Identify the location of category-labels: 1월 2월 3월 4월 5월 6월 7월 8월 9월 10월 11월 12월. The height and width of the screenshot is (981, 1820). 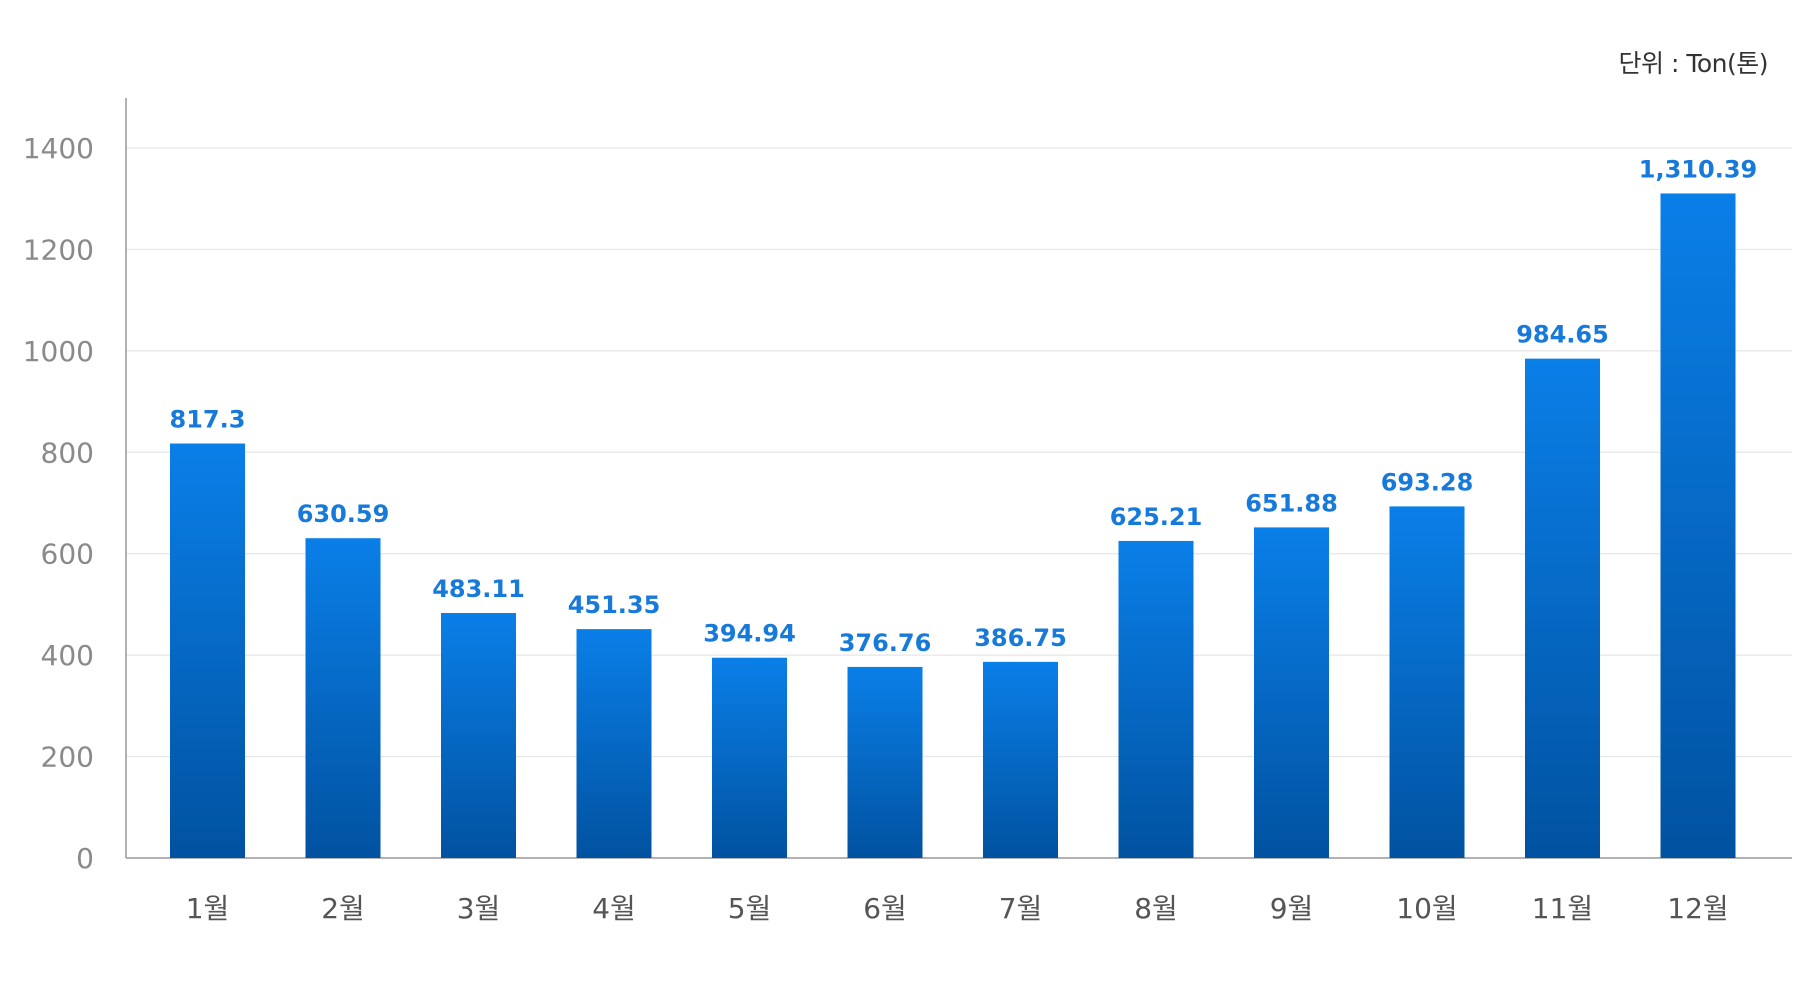
(957, 908).